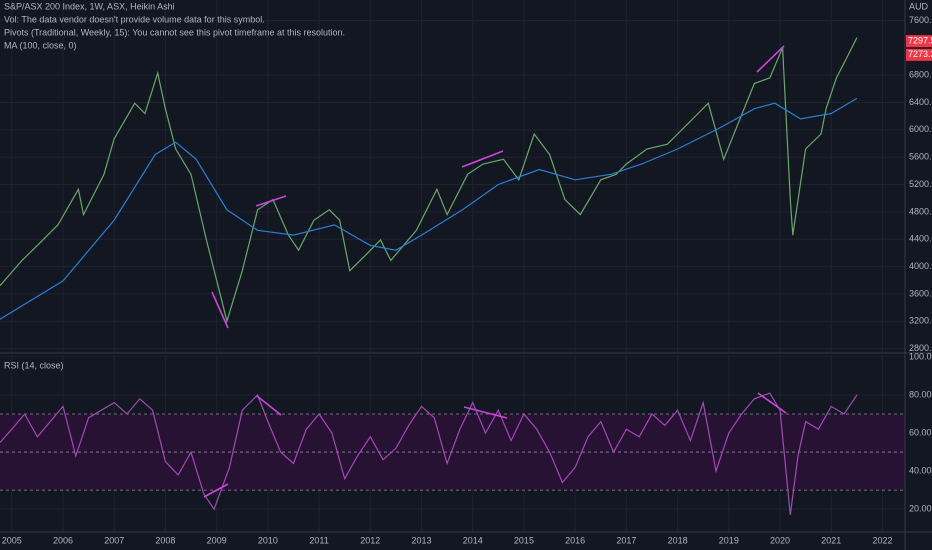 This screenshot has width=932, height=550. What do you see at coordinates (473, 540) in the screenshot?
I see `x-tick-label: 2014` at bounding box center [473, 540].